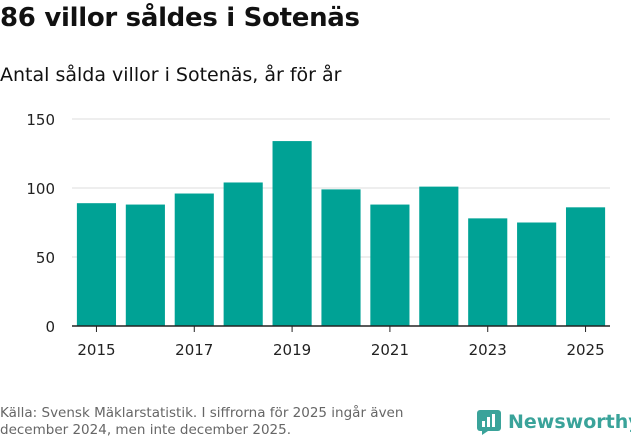  Describe the element at coordinates (145, 265) in the screenshot. I see `bar-2016` at that location.